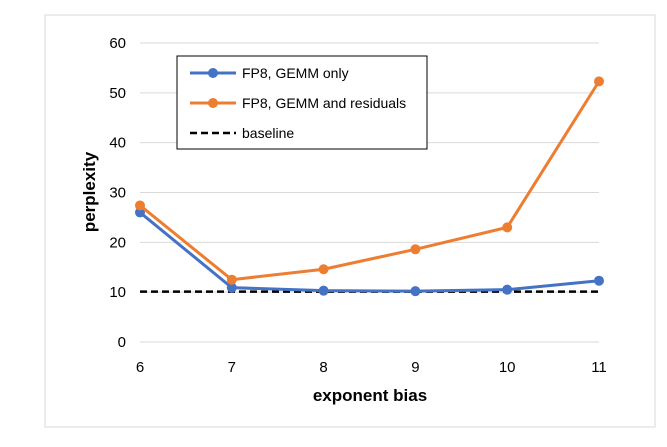  I want to click on y-tick-label: 60, so click(117, 43).